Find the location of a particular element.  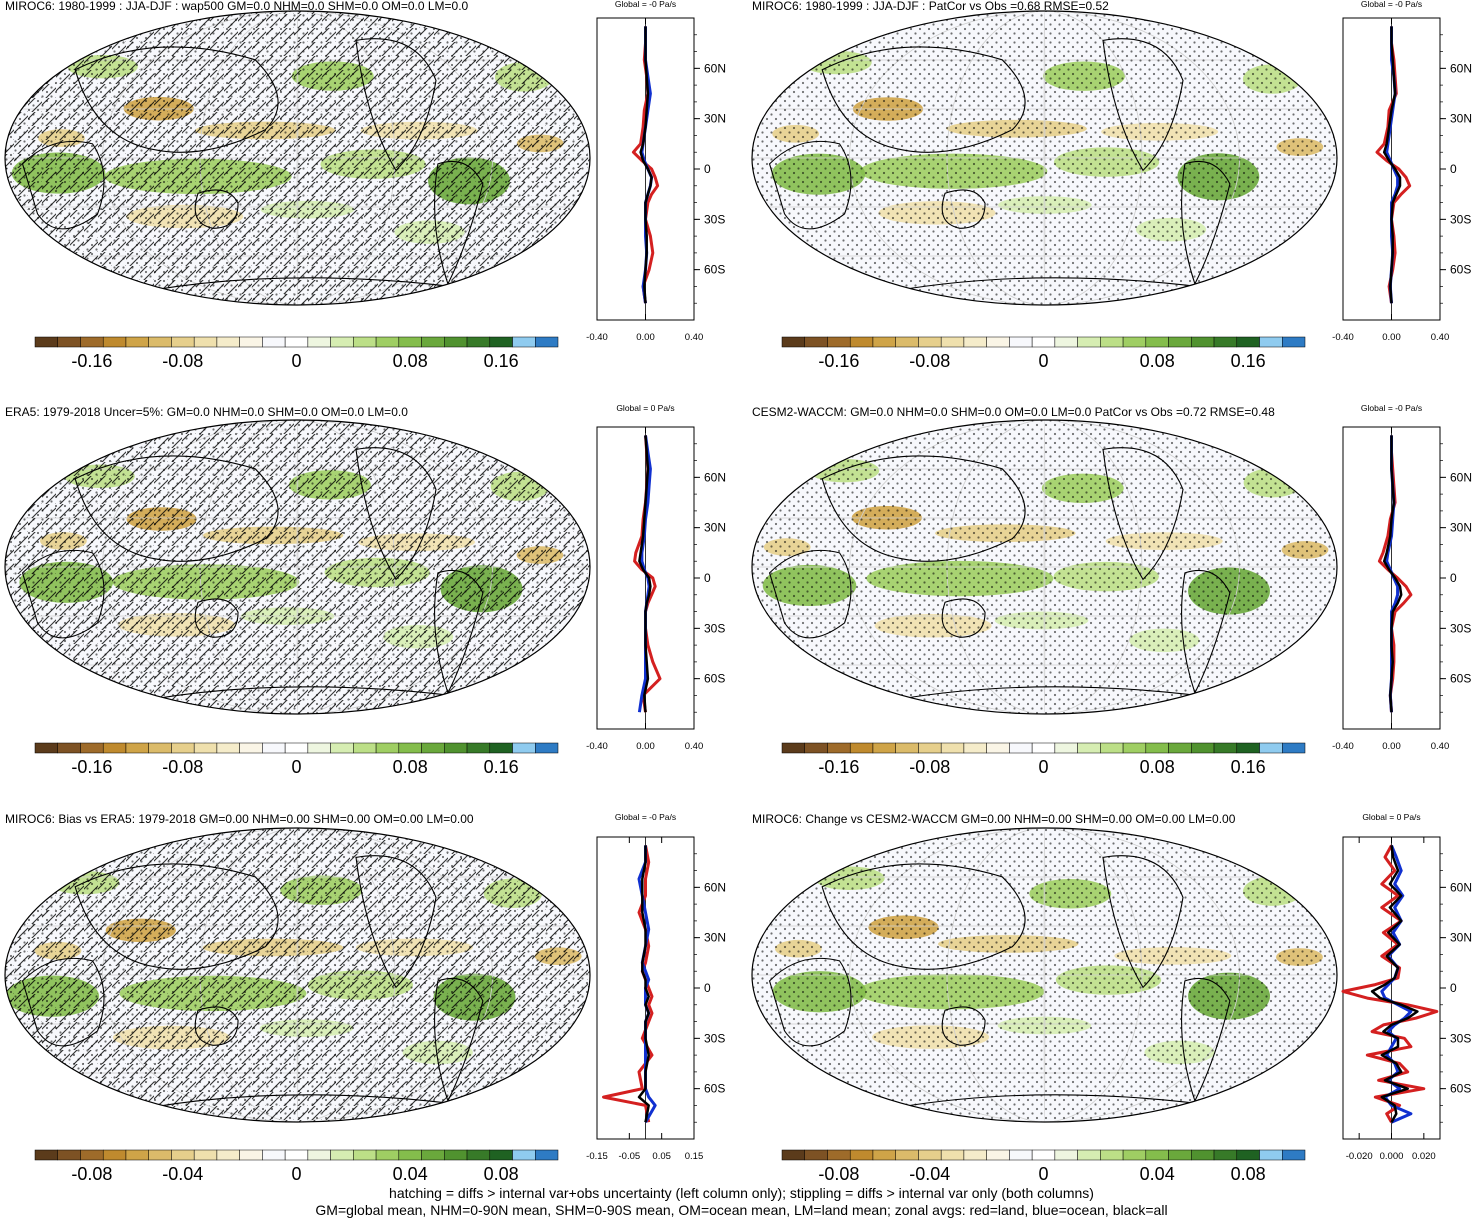

zonal-xtick-label: -0.40 is located at coordinates (1343, 337).